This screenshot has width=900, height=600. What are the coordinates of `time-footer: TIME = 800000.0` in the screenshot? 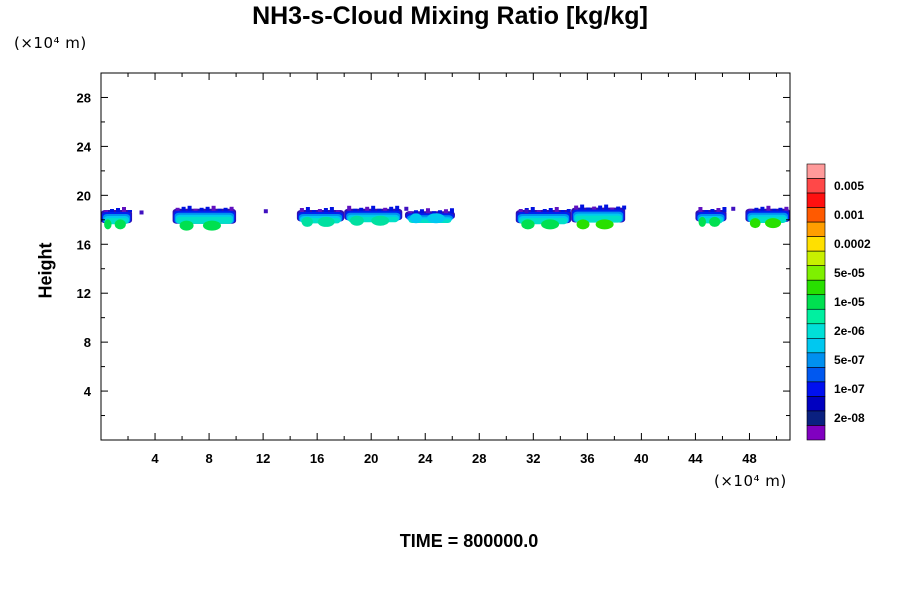 It's located at (469, 541).